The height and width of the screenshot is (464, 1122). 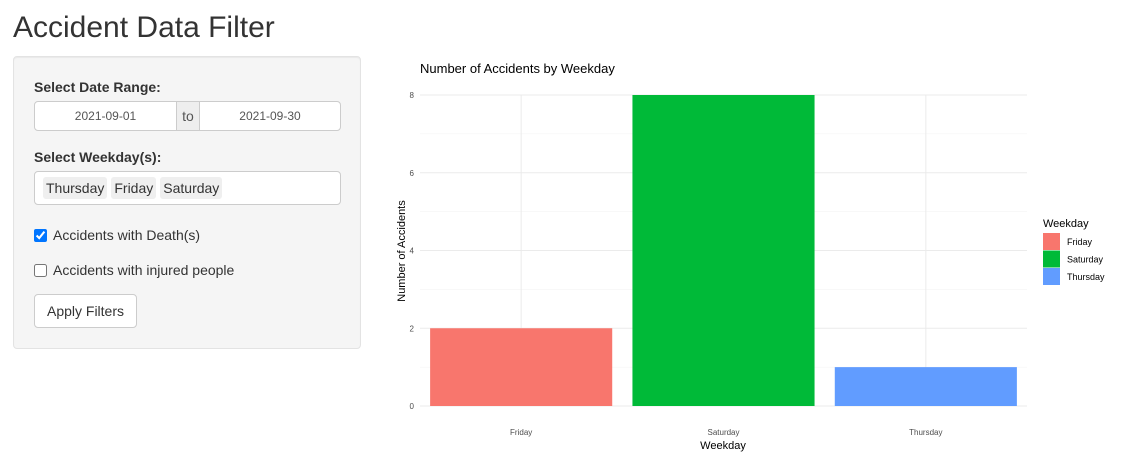 What do you see at coordinates (412, 251) in the screenshot?
I see `y-tick-label: 4` at bounding box center [412, 251].